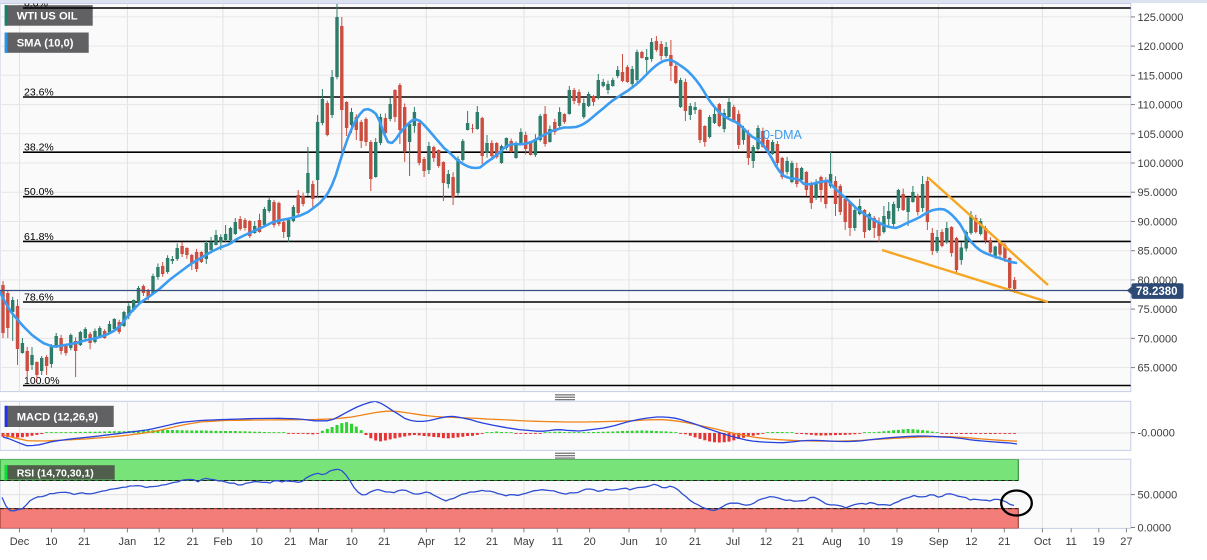 This screenshot has width=1207, height=560. Describe the element at coordinates (779, 135) in the screenshot. I see `svg-text: 10-DMA` at that location.